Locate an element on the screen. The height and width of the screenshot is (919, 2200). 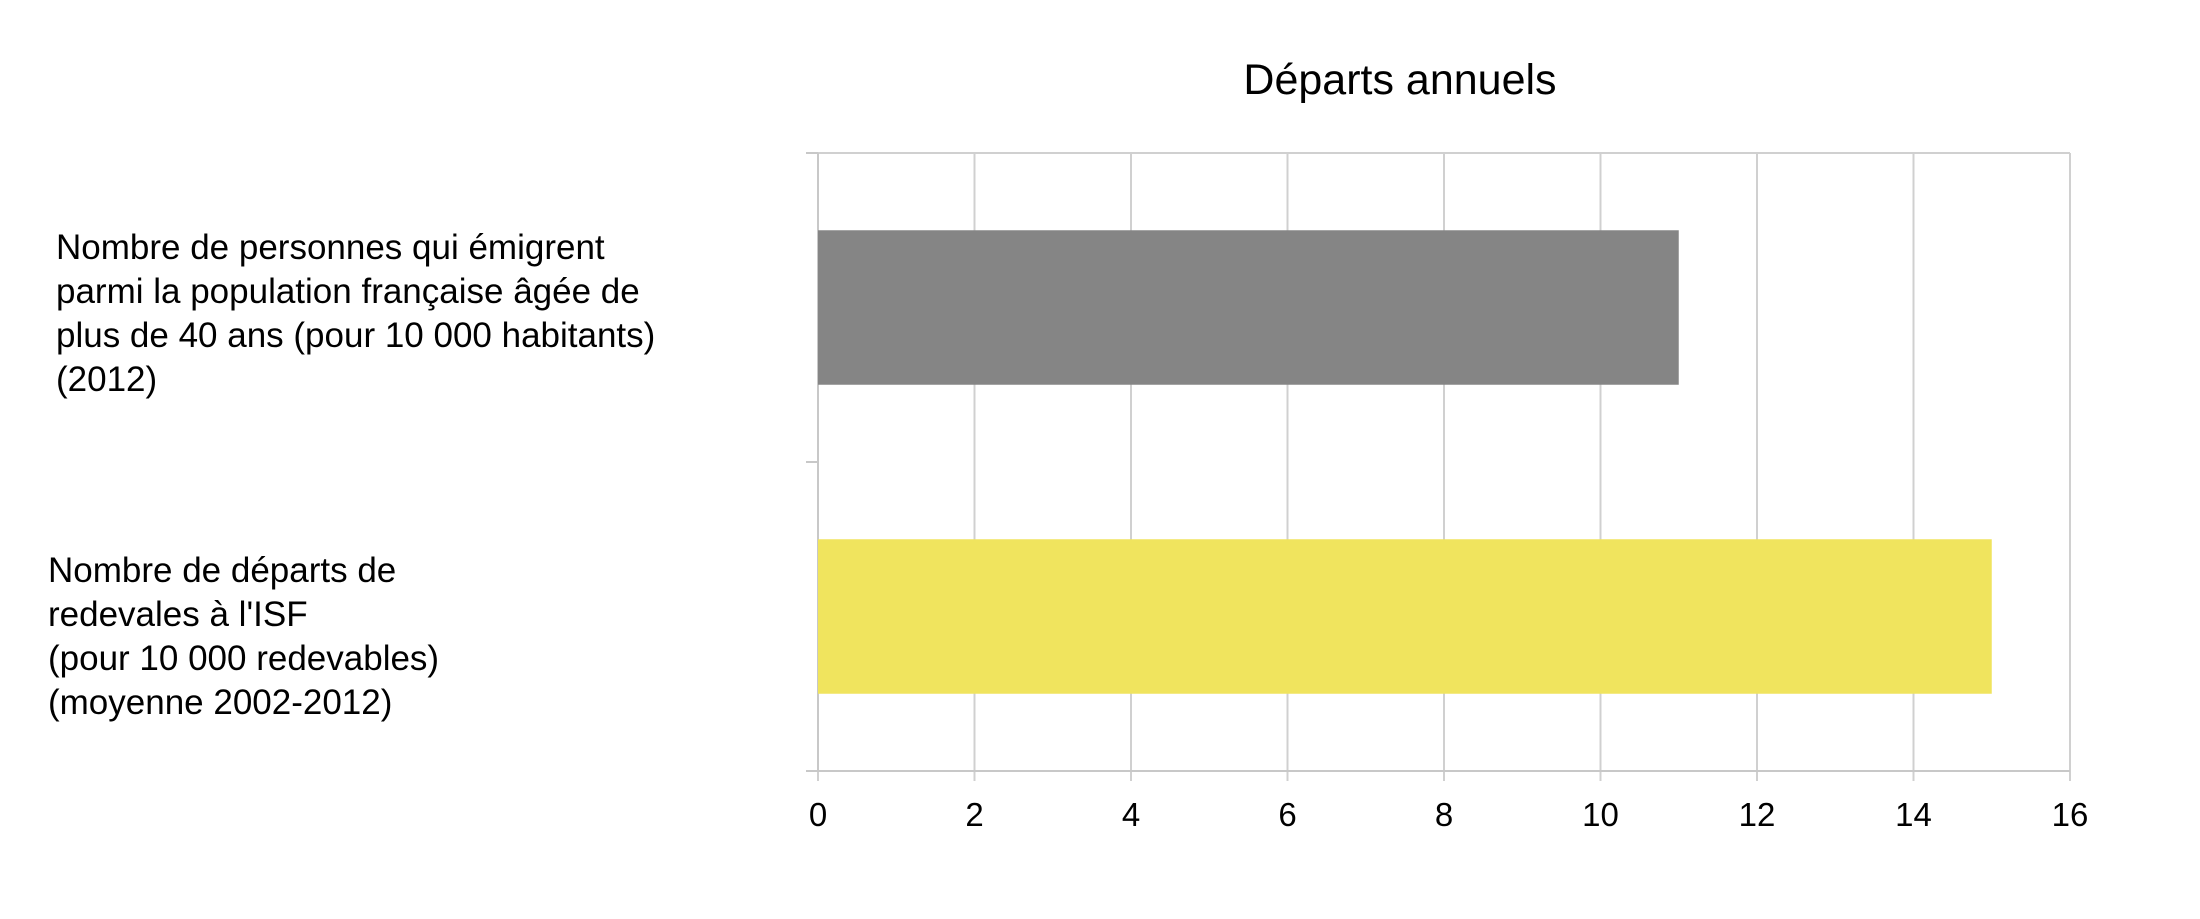
category-label-line: (moyenne 2002-2012) is located at coordinates (220, 702).